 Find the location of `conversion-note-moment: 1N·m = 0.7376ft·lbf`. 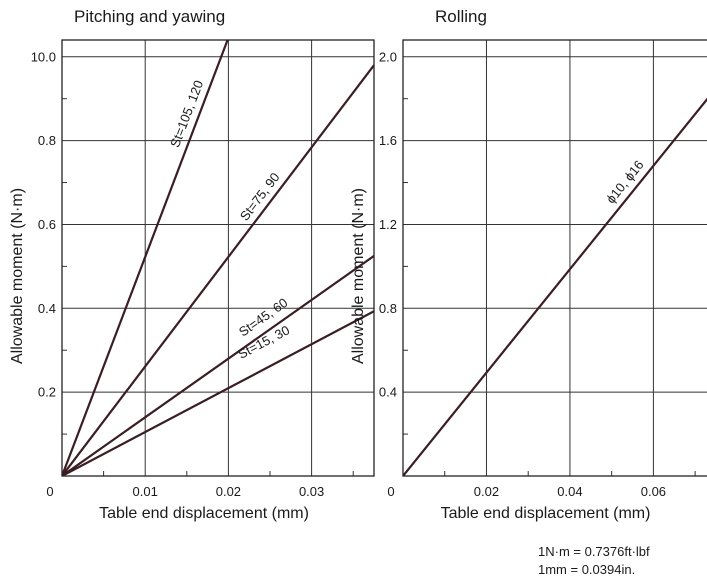

conversion-note-moment: 1N·m = 0.7376ft·lbf is located at coordinates (594, 551).